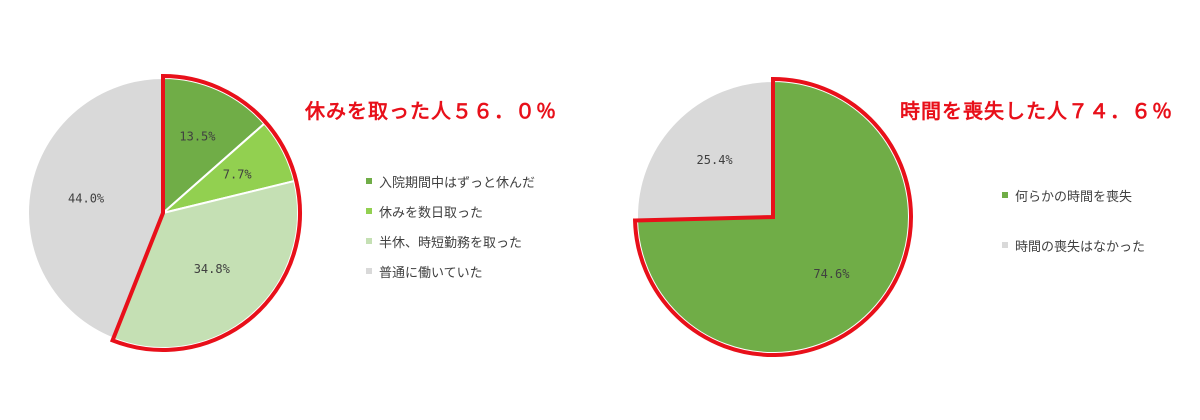 The width and height of the screenshot is (1200, 420). Describe the element at coordinates (831, 274) in the screenshot. I see `slice-label-1-0: 74.6%` at that location.